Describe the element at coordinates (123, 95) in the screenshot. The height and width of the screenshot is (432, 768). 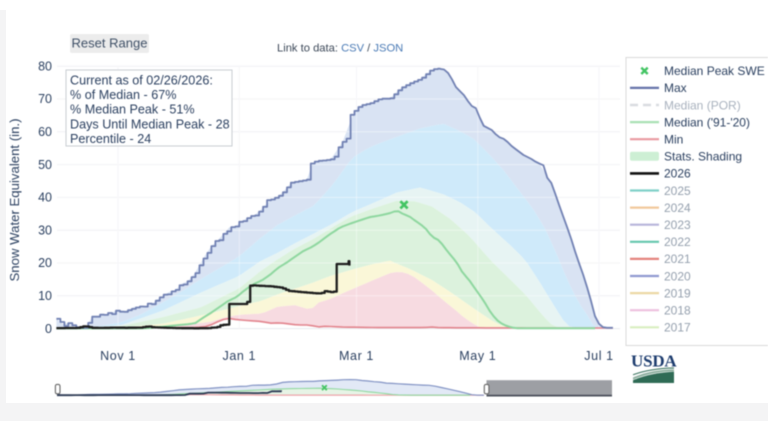
I see `svg-text: % of Median - 67%` at that location.